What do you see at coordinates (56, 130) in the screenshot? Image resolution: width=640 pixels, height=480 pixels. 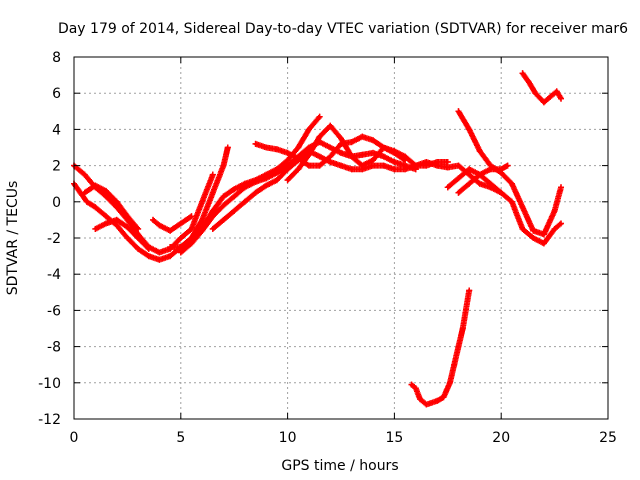 I see `y-tick-label: 4` at bounding box center [56, 130].